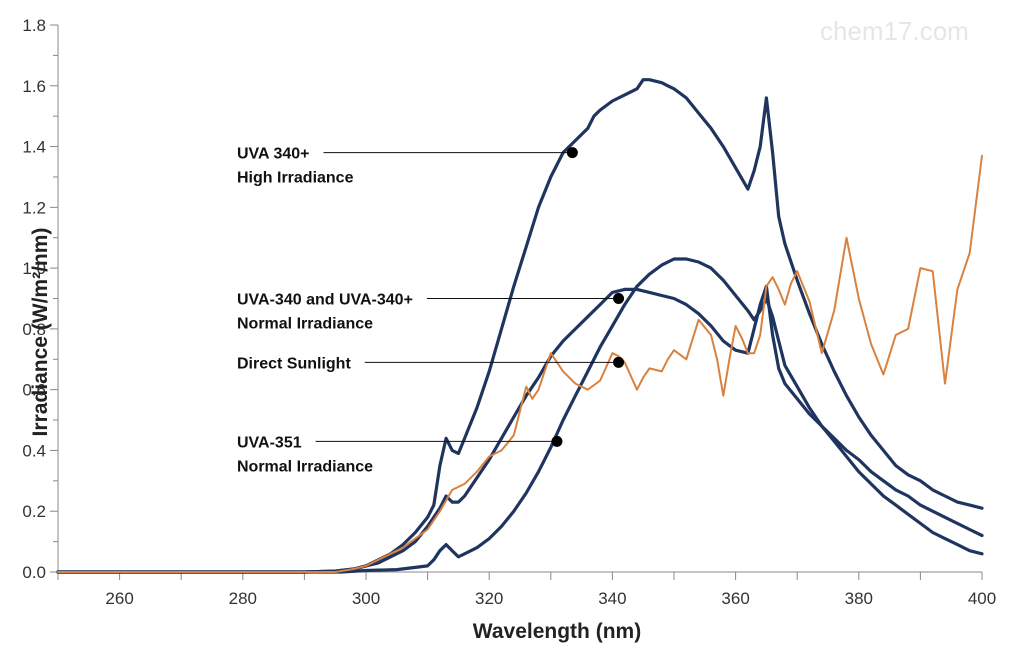 This screenshot has height=664, width=1028. I want to click on y-tick-label: 0.2, so click(34, 511).